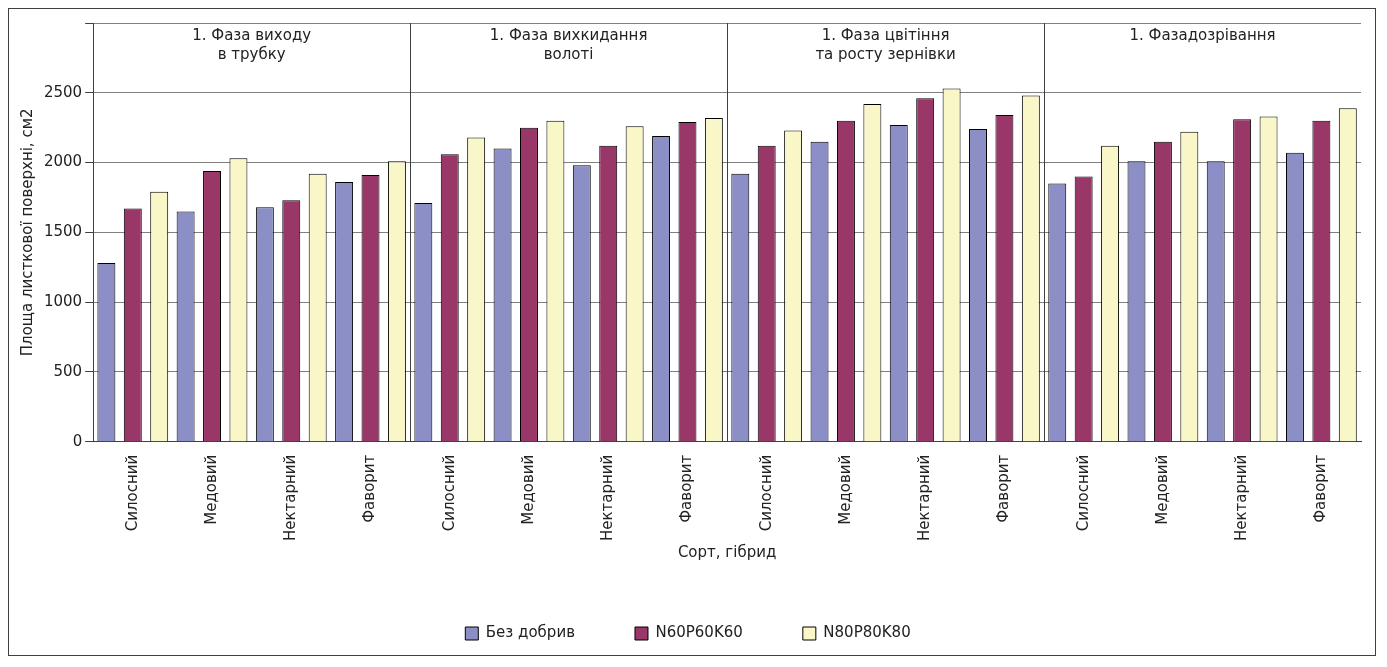 The width and height of the screenshot is (1387, 667). I want to click on y-tick-label: 500, so click(68, 370).